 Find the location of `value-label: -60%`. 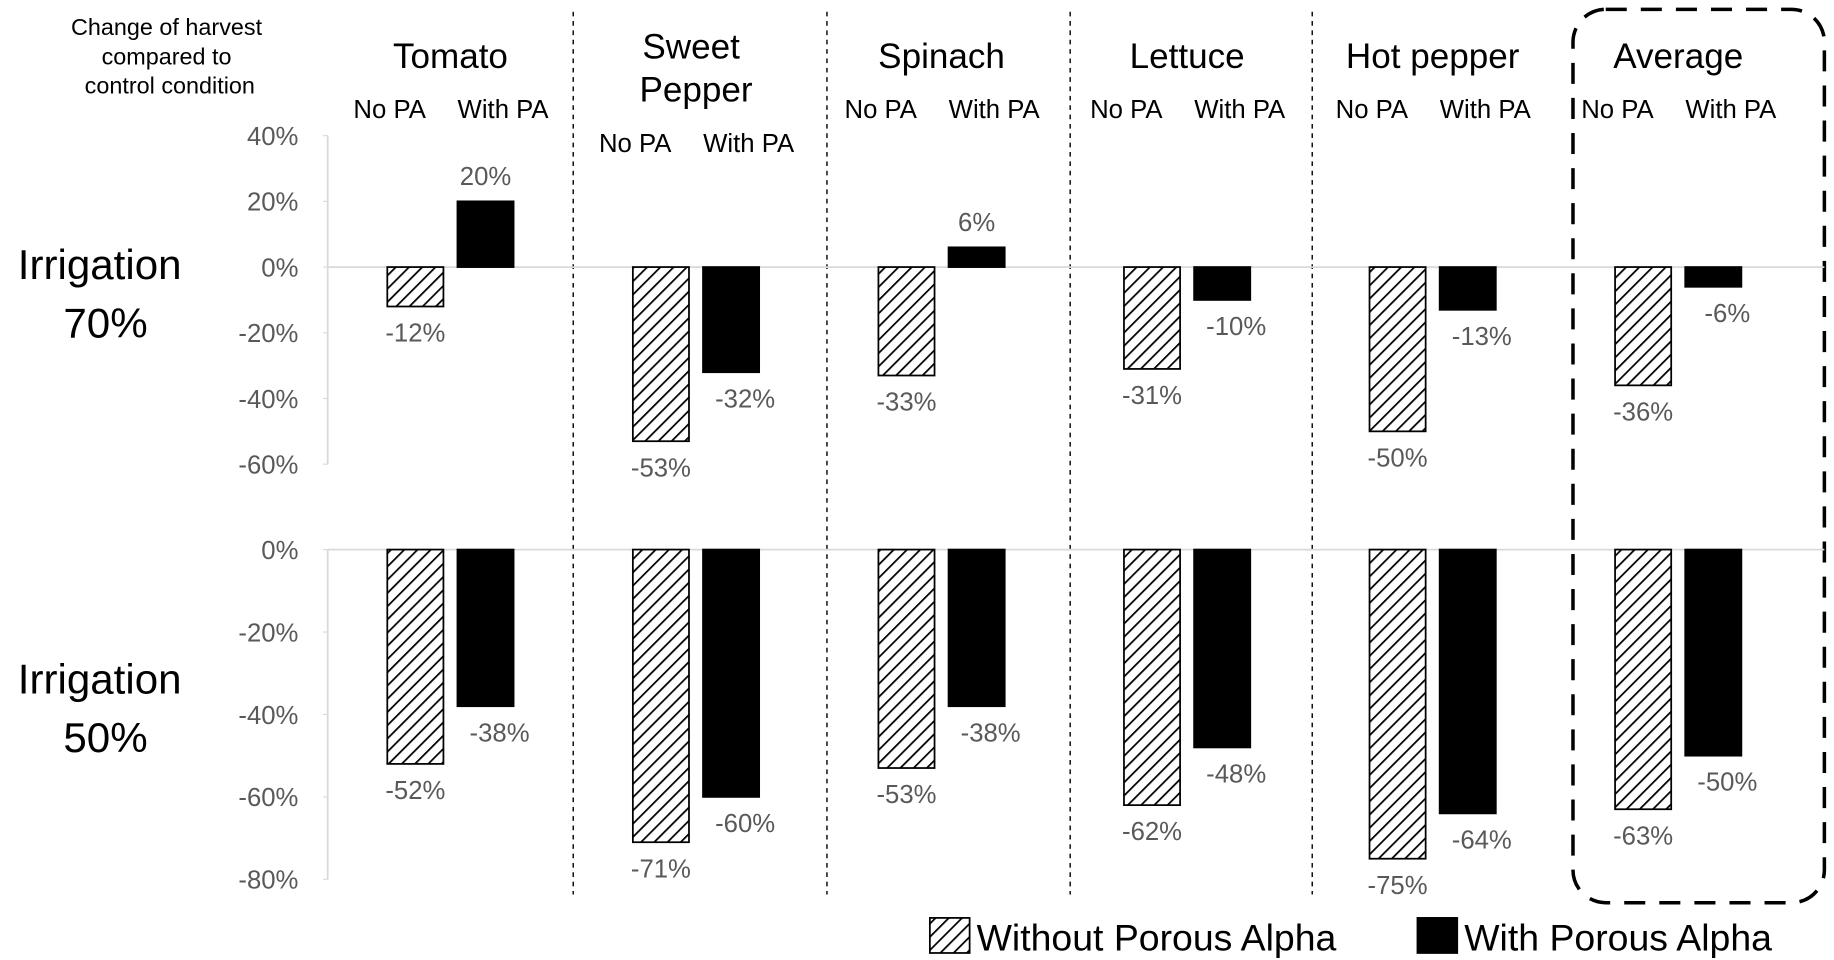

value-label: -60% is located at coordinates (745, 824).